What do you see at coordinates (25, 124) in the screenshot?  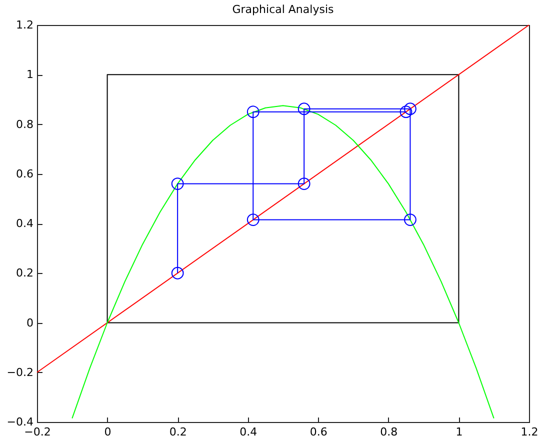 I see `y-tick-label: 0.8` at bounding box center [25, 124].